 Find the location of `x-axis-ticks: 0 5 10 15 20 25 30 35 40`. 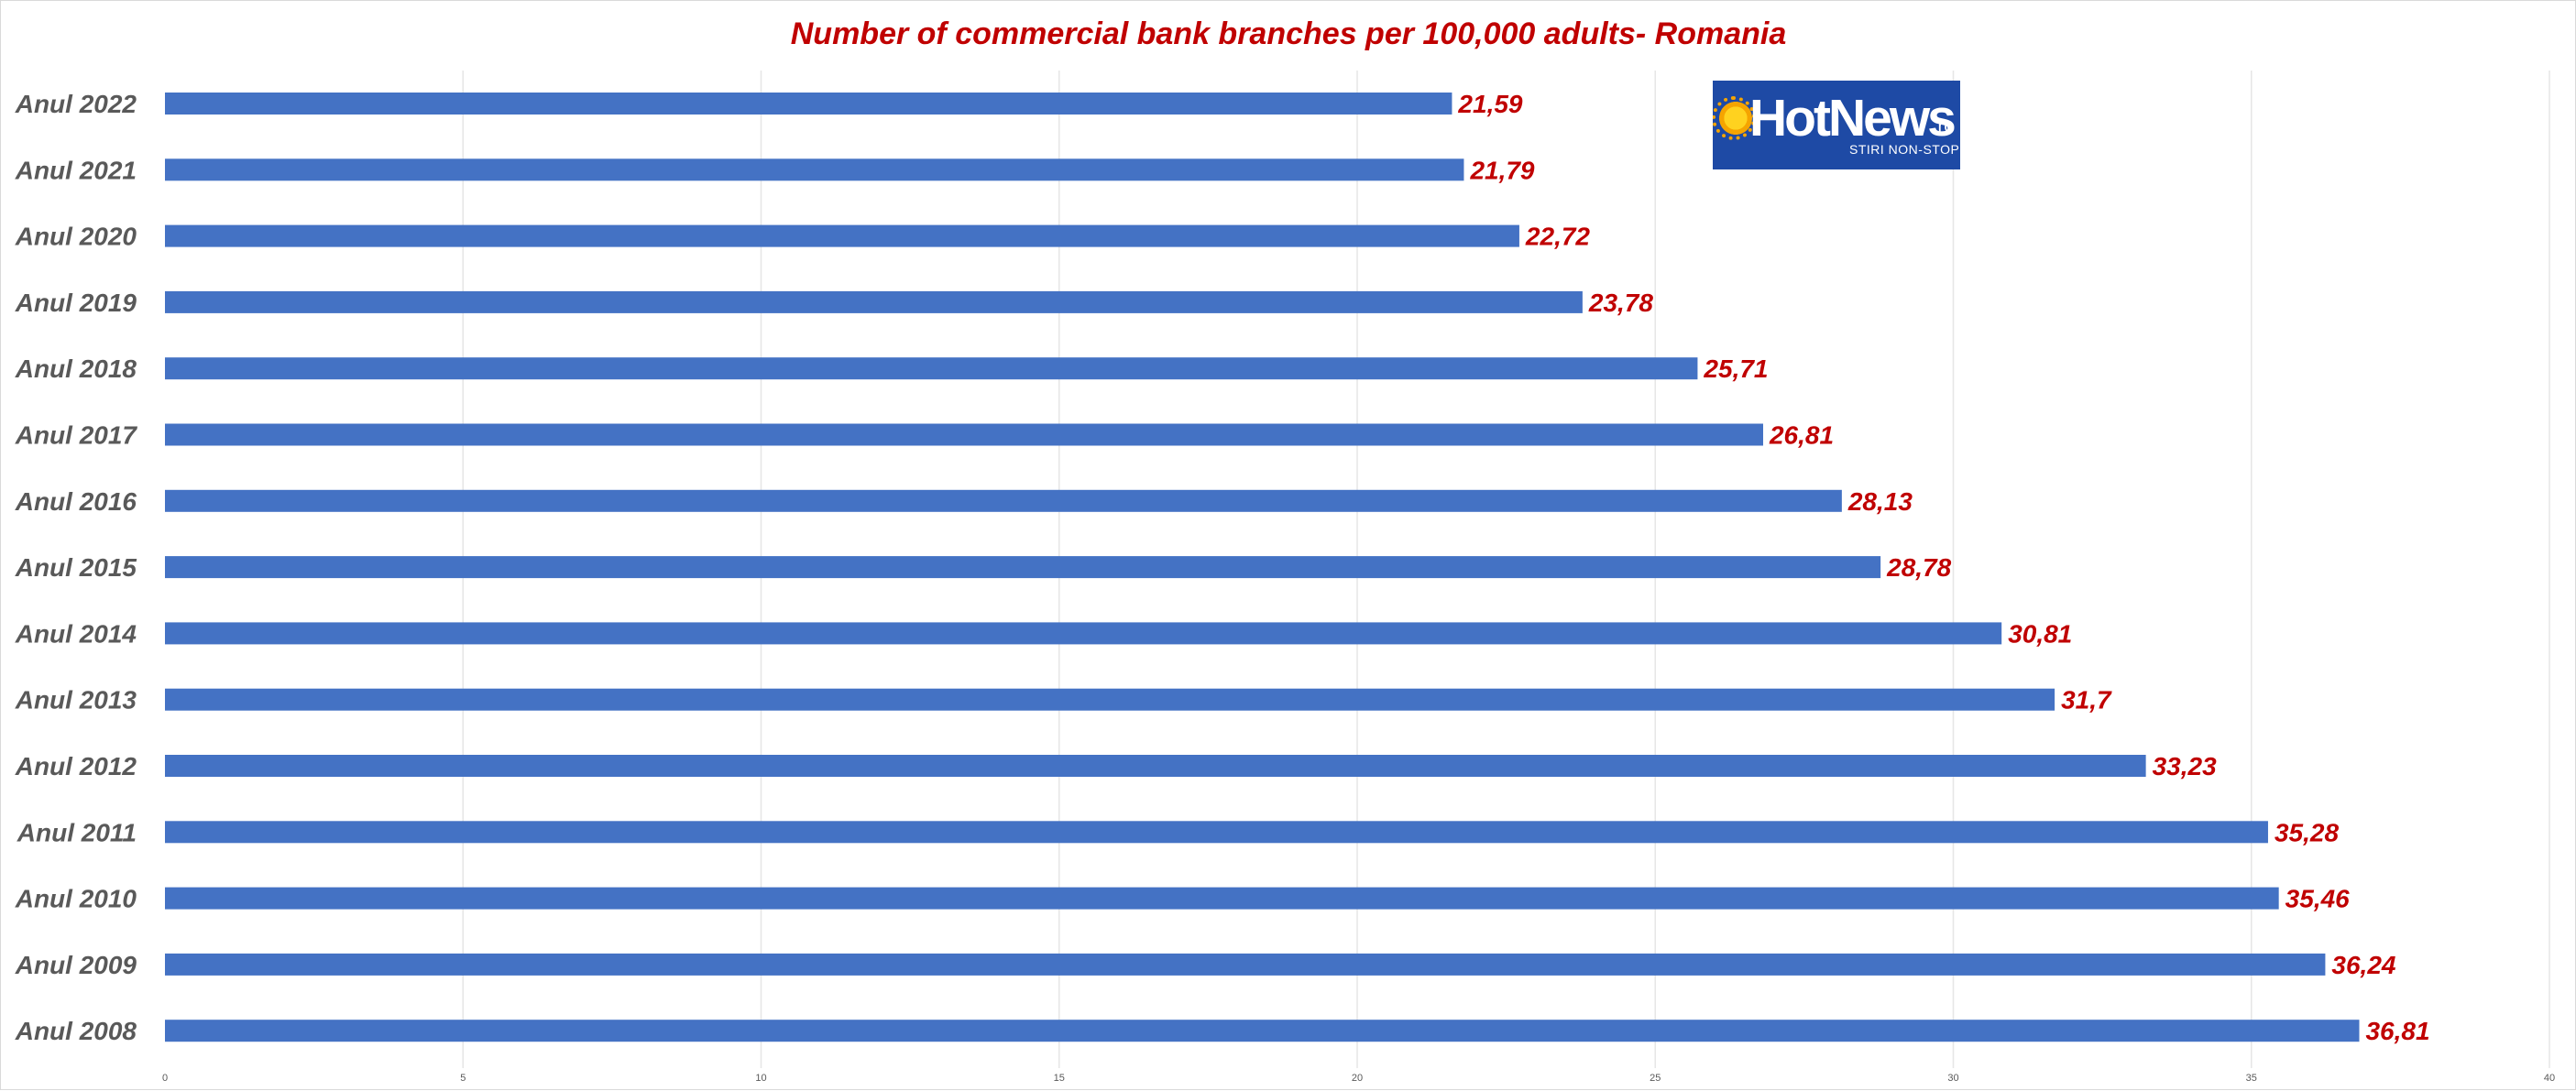

x-axis-ticks: 0 5 10 15 20 25 30 35 40 is located at coordinates (1358, 1079).